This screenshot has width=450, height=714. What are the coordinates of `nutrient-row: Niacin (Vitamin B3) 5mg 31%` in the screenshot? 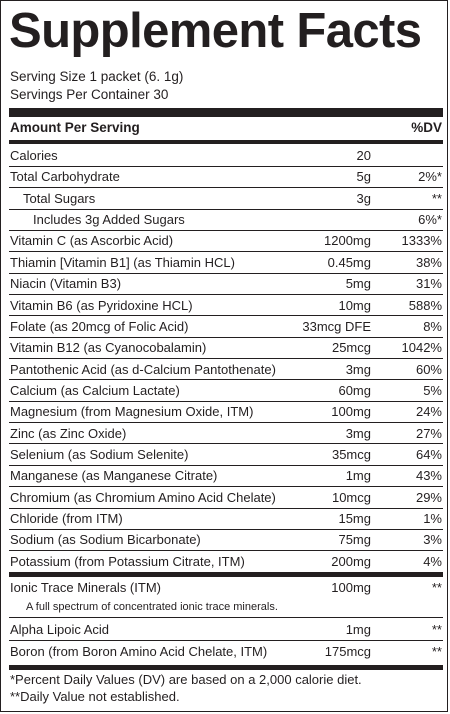 It's located at (226, 283).